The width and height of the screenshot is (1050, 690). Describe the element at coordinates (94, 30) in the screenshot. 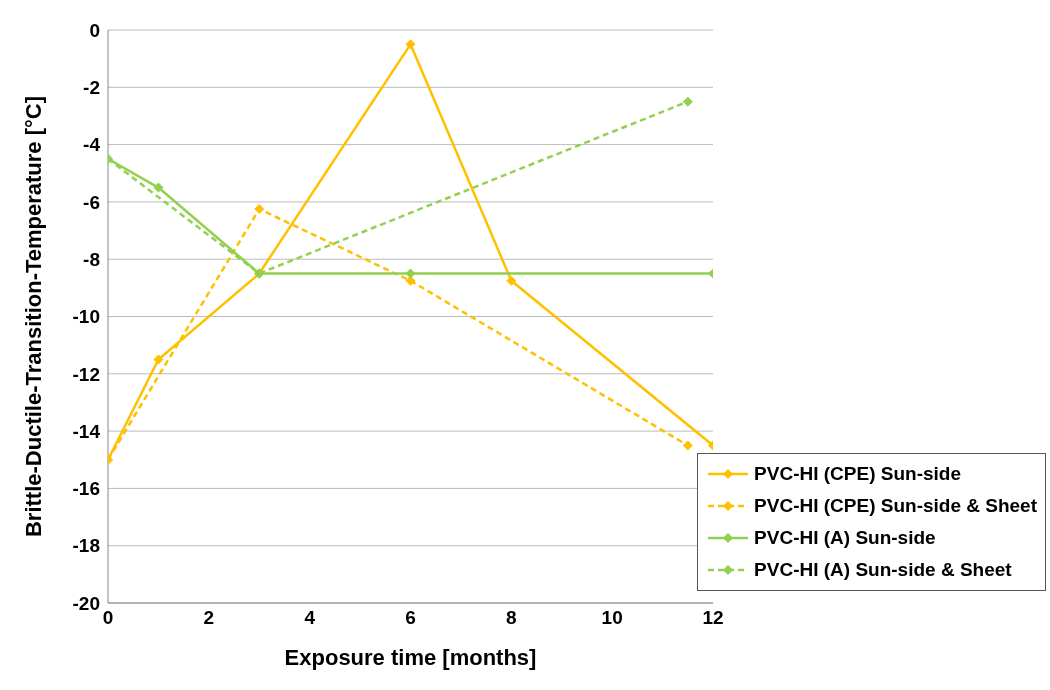

I see `y-tick-label: 0` at that location.